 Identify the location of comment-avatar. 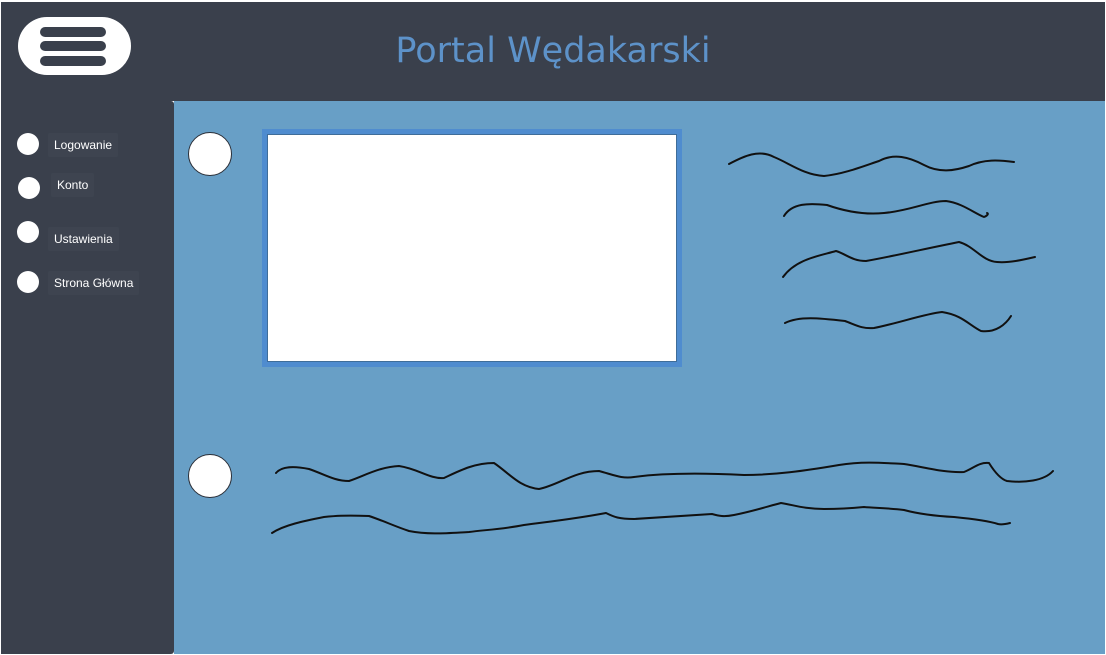
(210, 476).